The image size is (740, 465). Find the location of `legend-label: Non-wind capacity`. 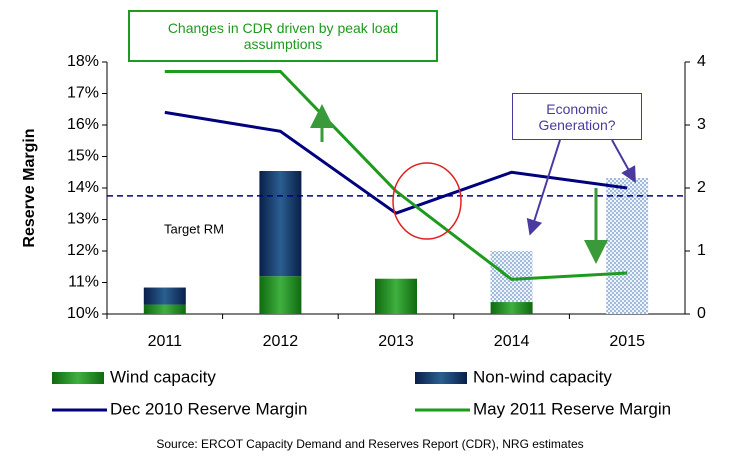

legend-label: Non-wind capacity is located at coordinates (542, 376).